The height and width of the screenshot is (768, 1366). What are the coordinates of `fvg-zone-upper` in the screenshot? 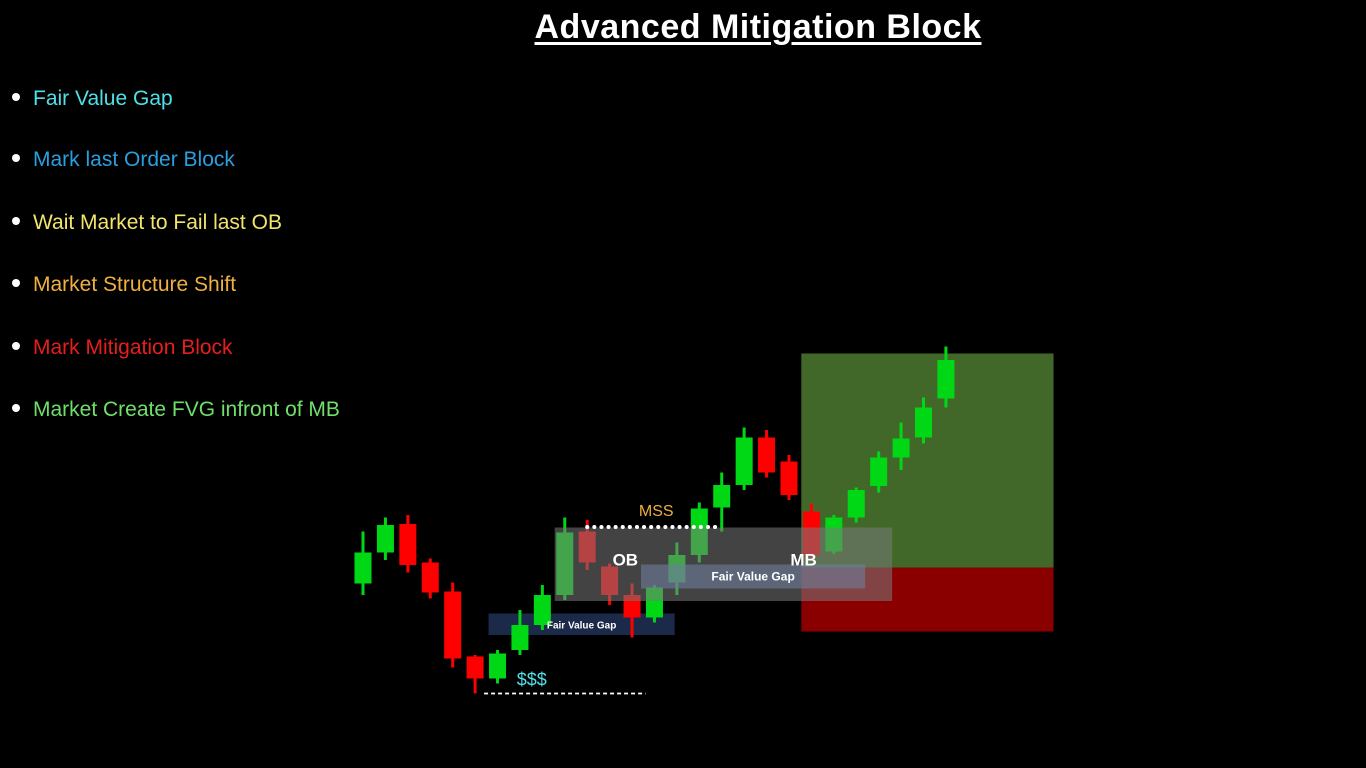 It's located at (753, 576).